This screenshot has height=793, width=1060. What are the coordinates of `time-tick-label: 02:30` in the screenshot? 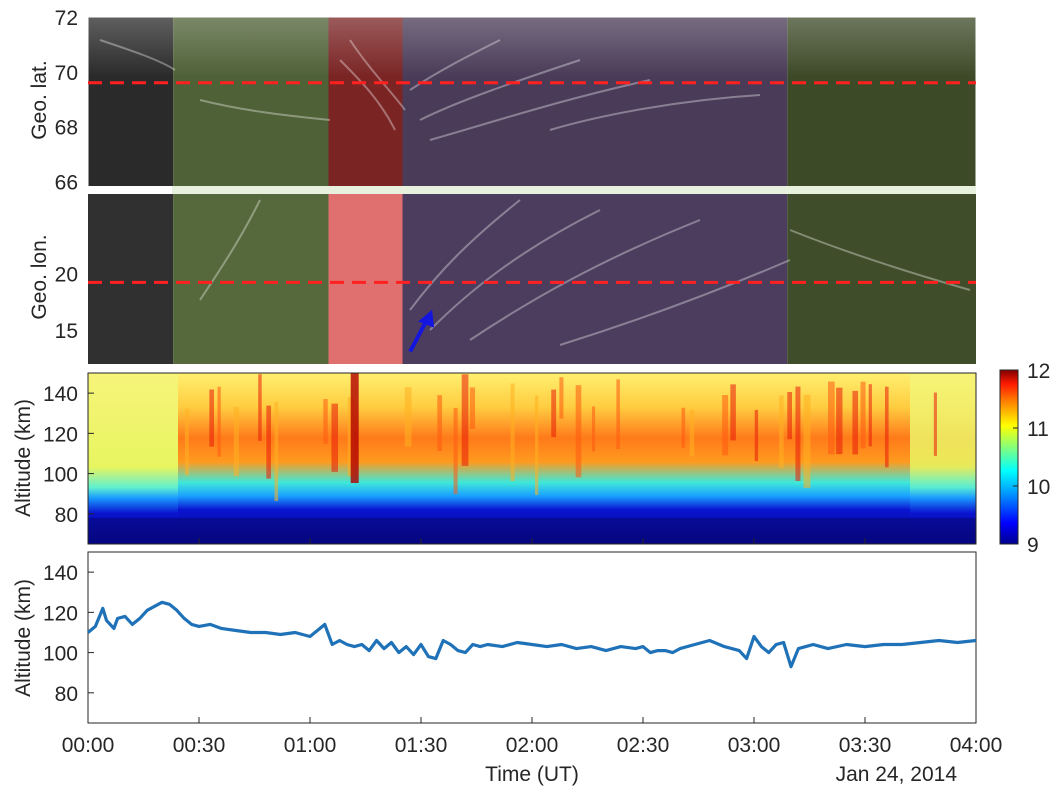 It's located at (643, 745).